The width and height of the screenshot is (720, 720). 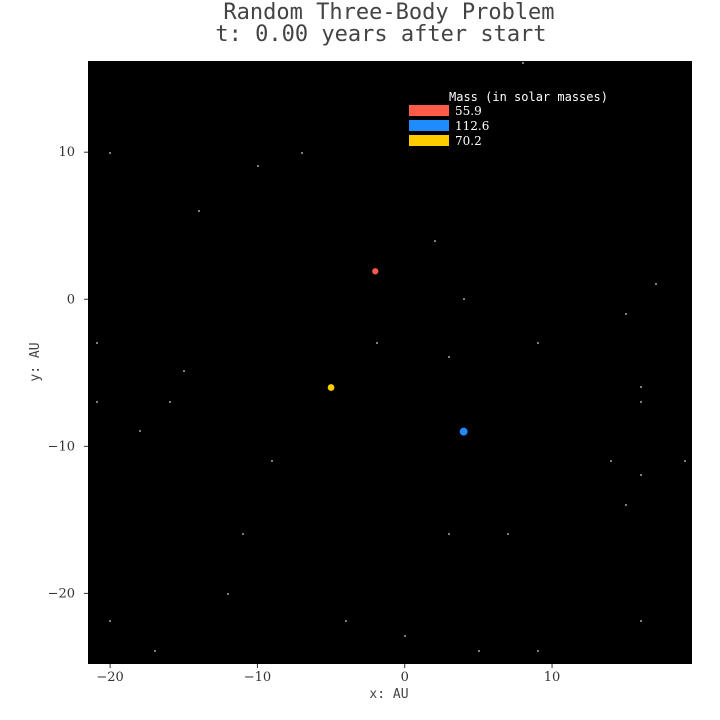 What do you see at coordinates (552, 677) in the screenshot?
I see `x-tick-label: 10` at bounding box center [552, 677].